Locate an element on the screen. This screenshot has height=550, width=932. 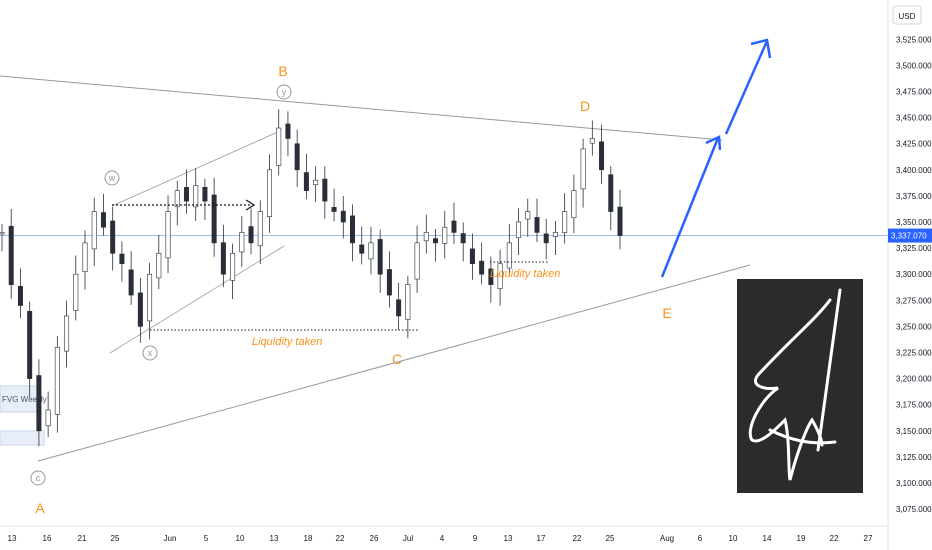
x-tick-label: 18 is located at coordinates (308, 538).